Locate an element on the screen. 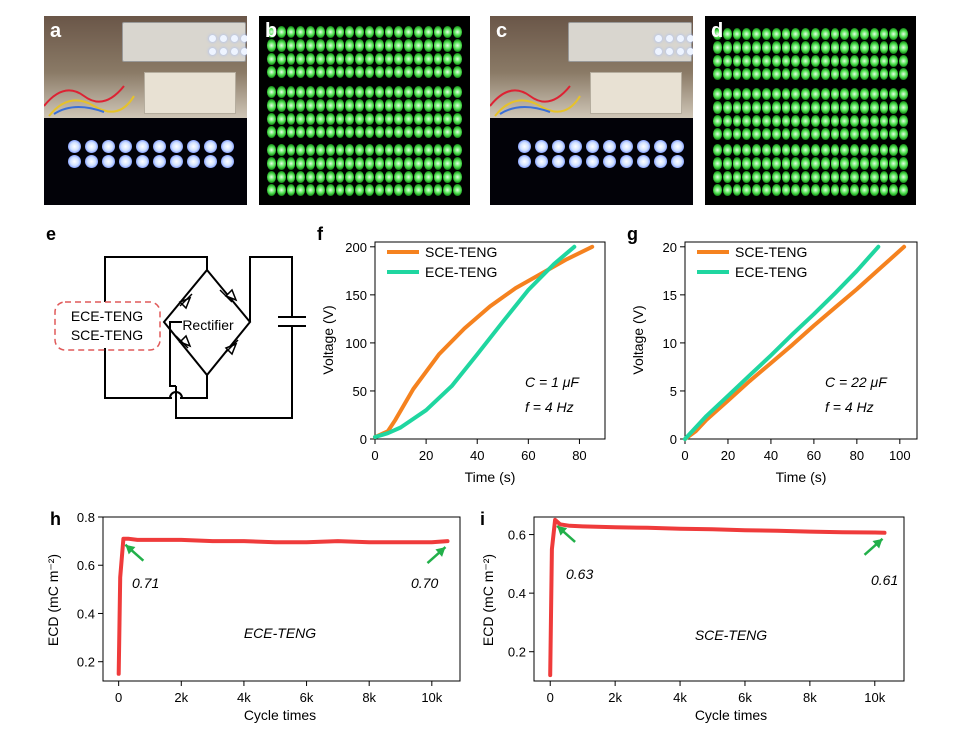  xlabel-i: Cycle times is located at coordinates (731, 715).